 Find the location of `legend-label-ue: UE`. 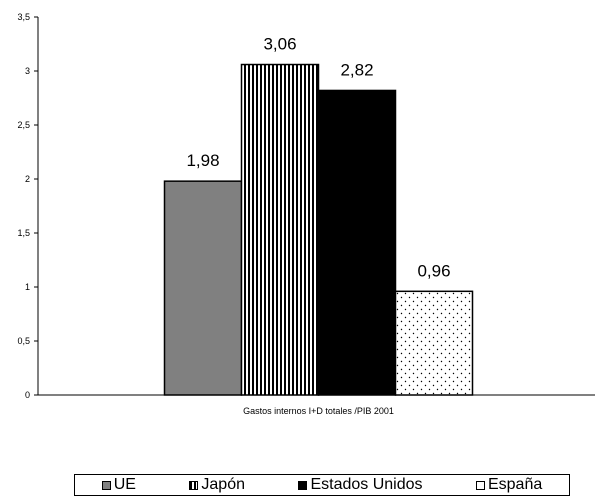

legend-label-ue: UE is located at coordinates (124, 484).